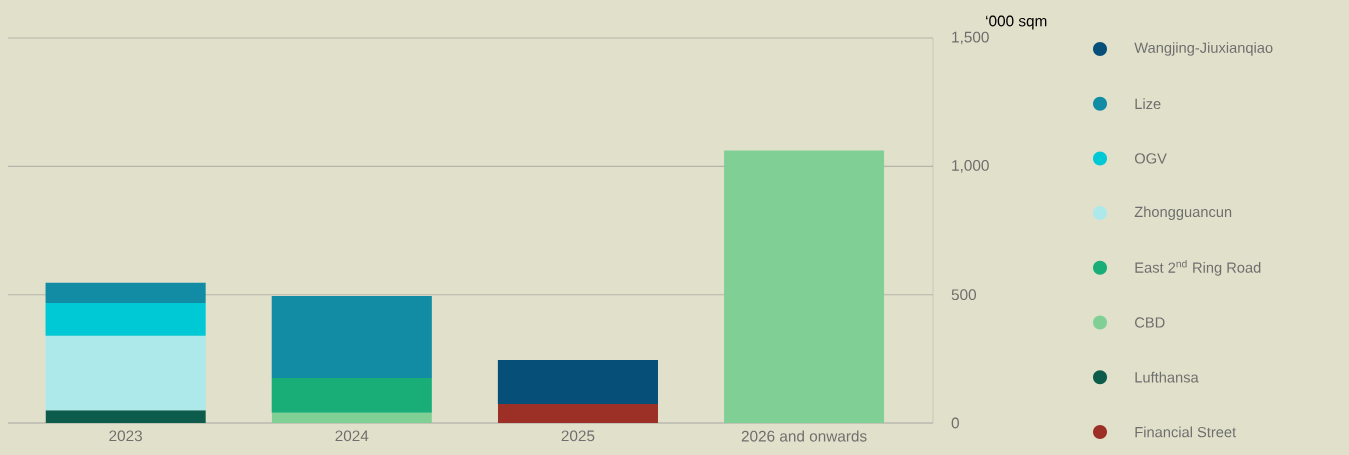 This screenshot has height=455, width=1349. I want to click on legend-label: Lufthansa, so click(1167, 377).